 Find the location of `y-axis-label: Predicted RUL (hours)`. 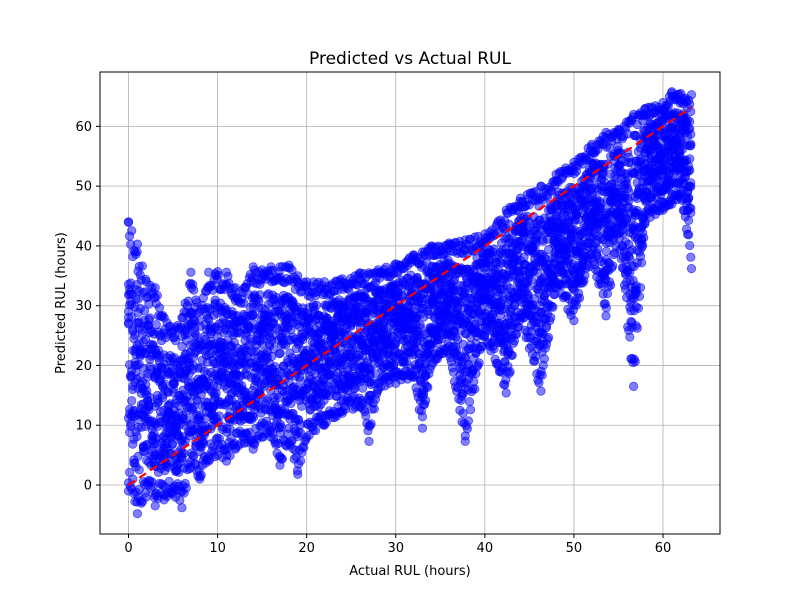

y-axis-label: Predicted RUL (hours) is located at coordinates (61, 303).